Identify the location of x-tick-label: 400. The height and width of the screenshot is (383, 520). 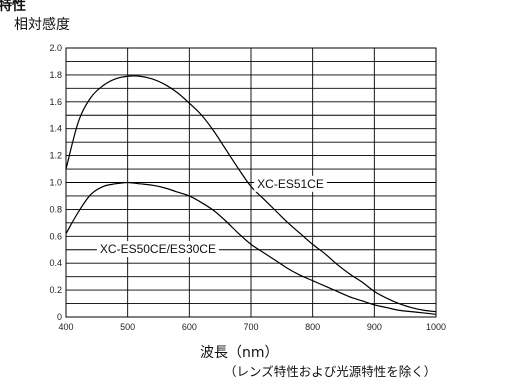
(65, 327).